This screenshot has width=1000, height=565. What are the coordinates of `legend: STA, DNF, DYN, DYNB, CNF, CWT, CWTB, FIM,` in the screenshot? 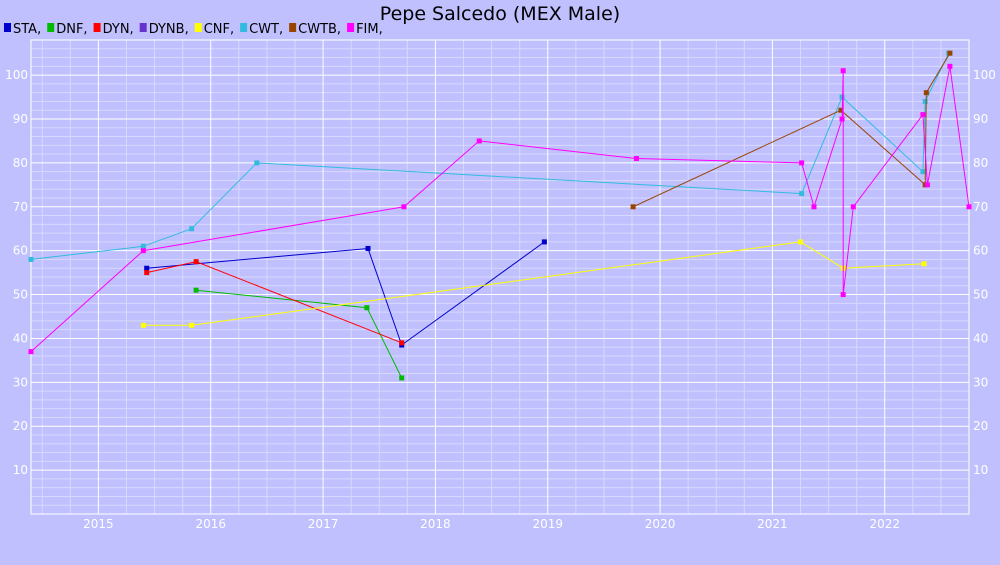 It's located at (193, 29).